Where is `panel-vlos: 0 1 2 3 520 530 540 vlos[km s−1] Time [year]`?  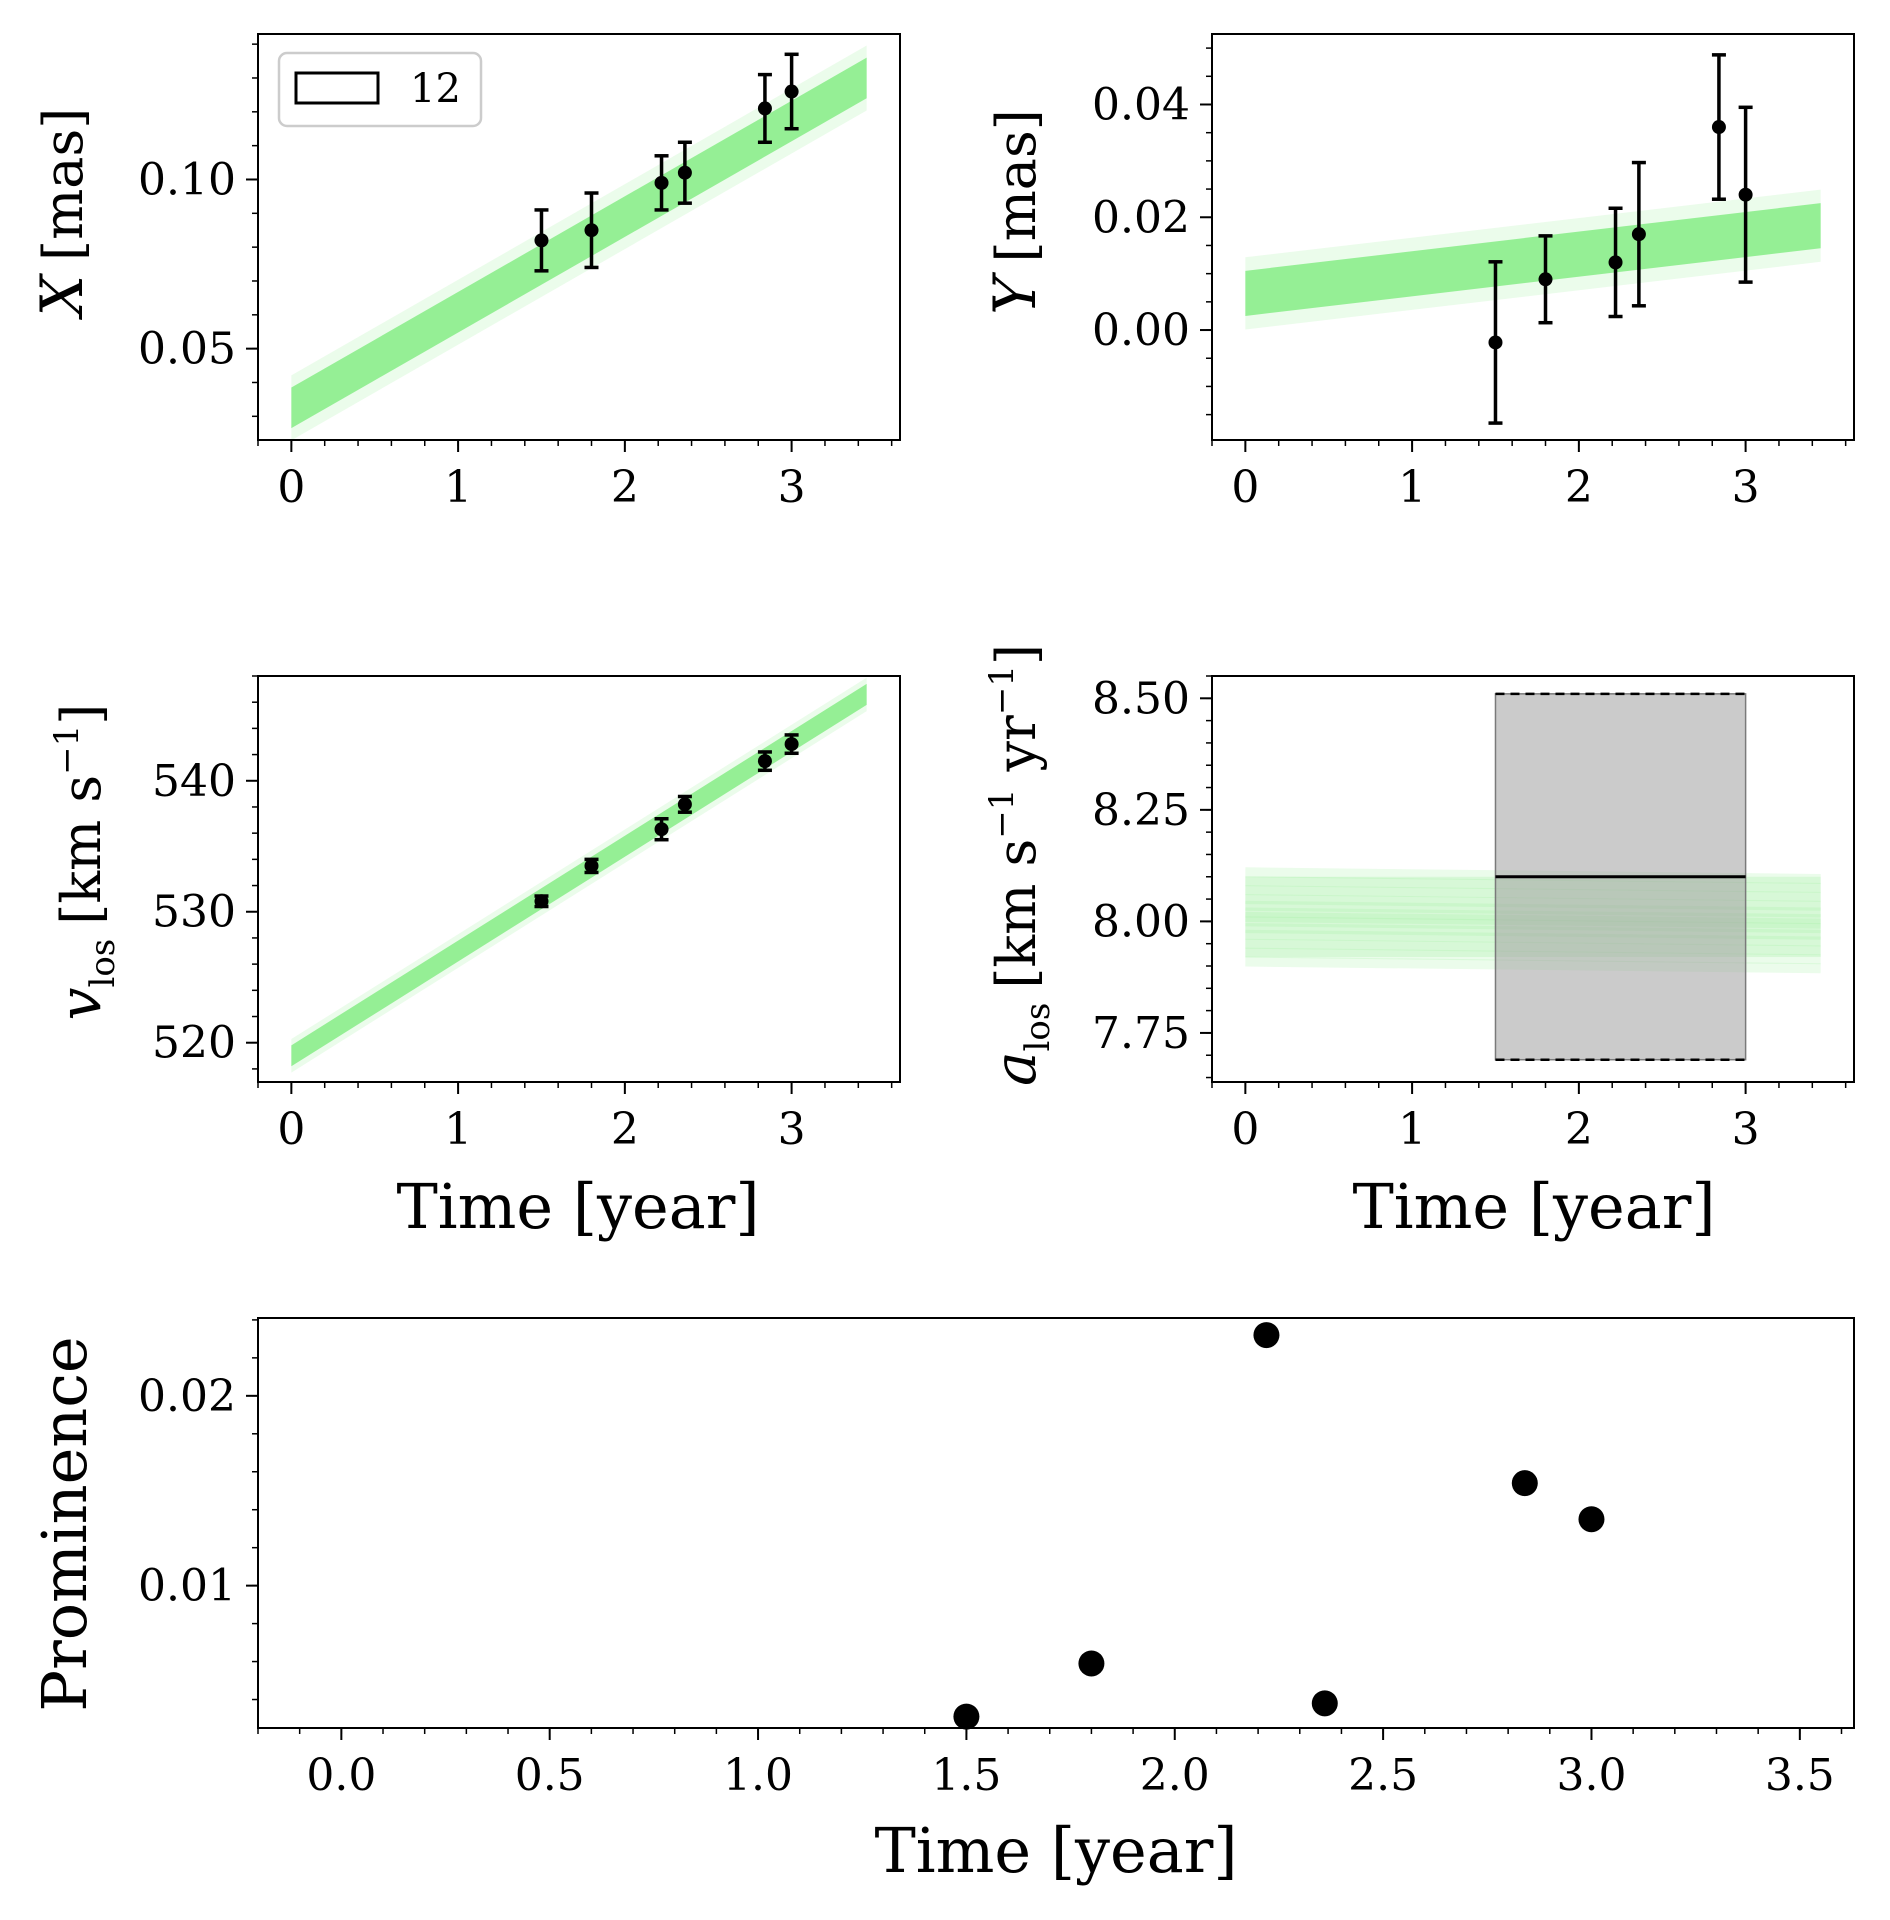 panel-vlos: 0 1 2 3 520 530 540 vlos[km s−1] Time [year] is located at coordinates (473, 959).